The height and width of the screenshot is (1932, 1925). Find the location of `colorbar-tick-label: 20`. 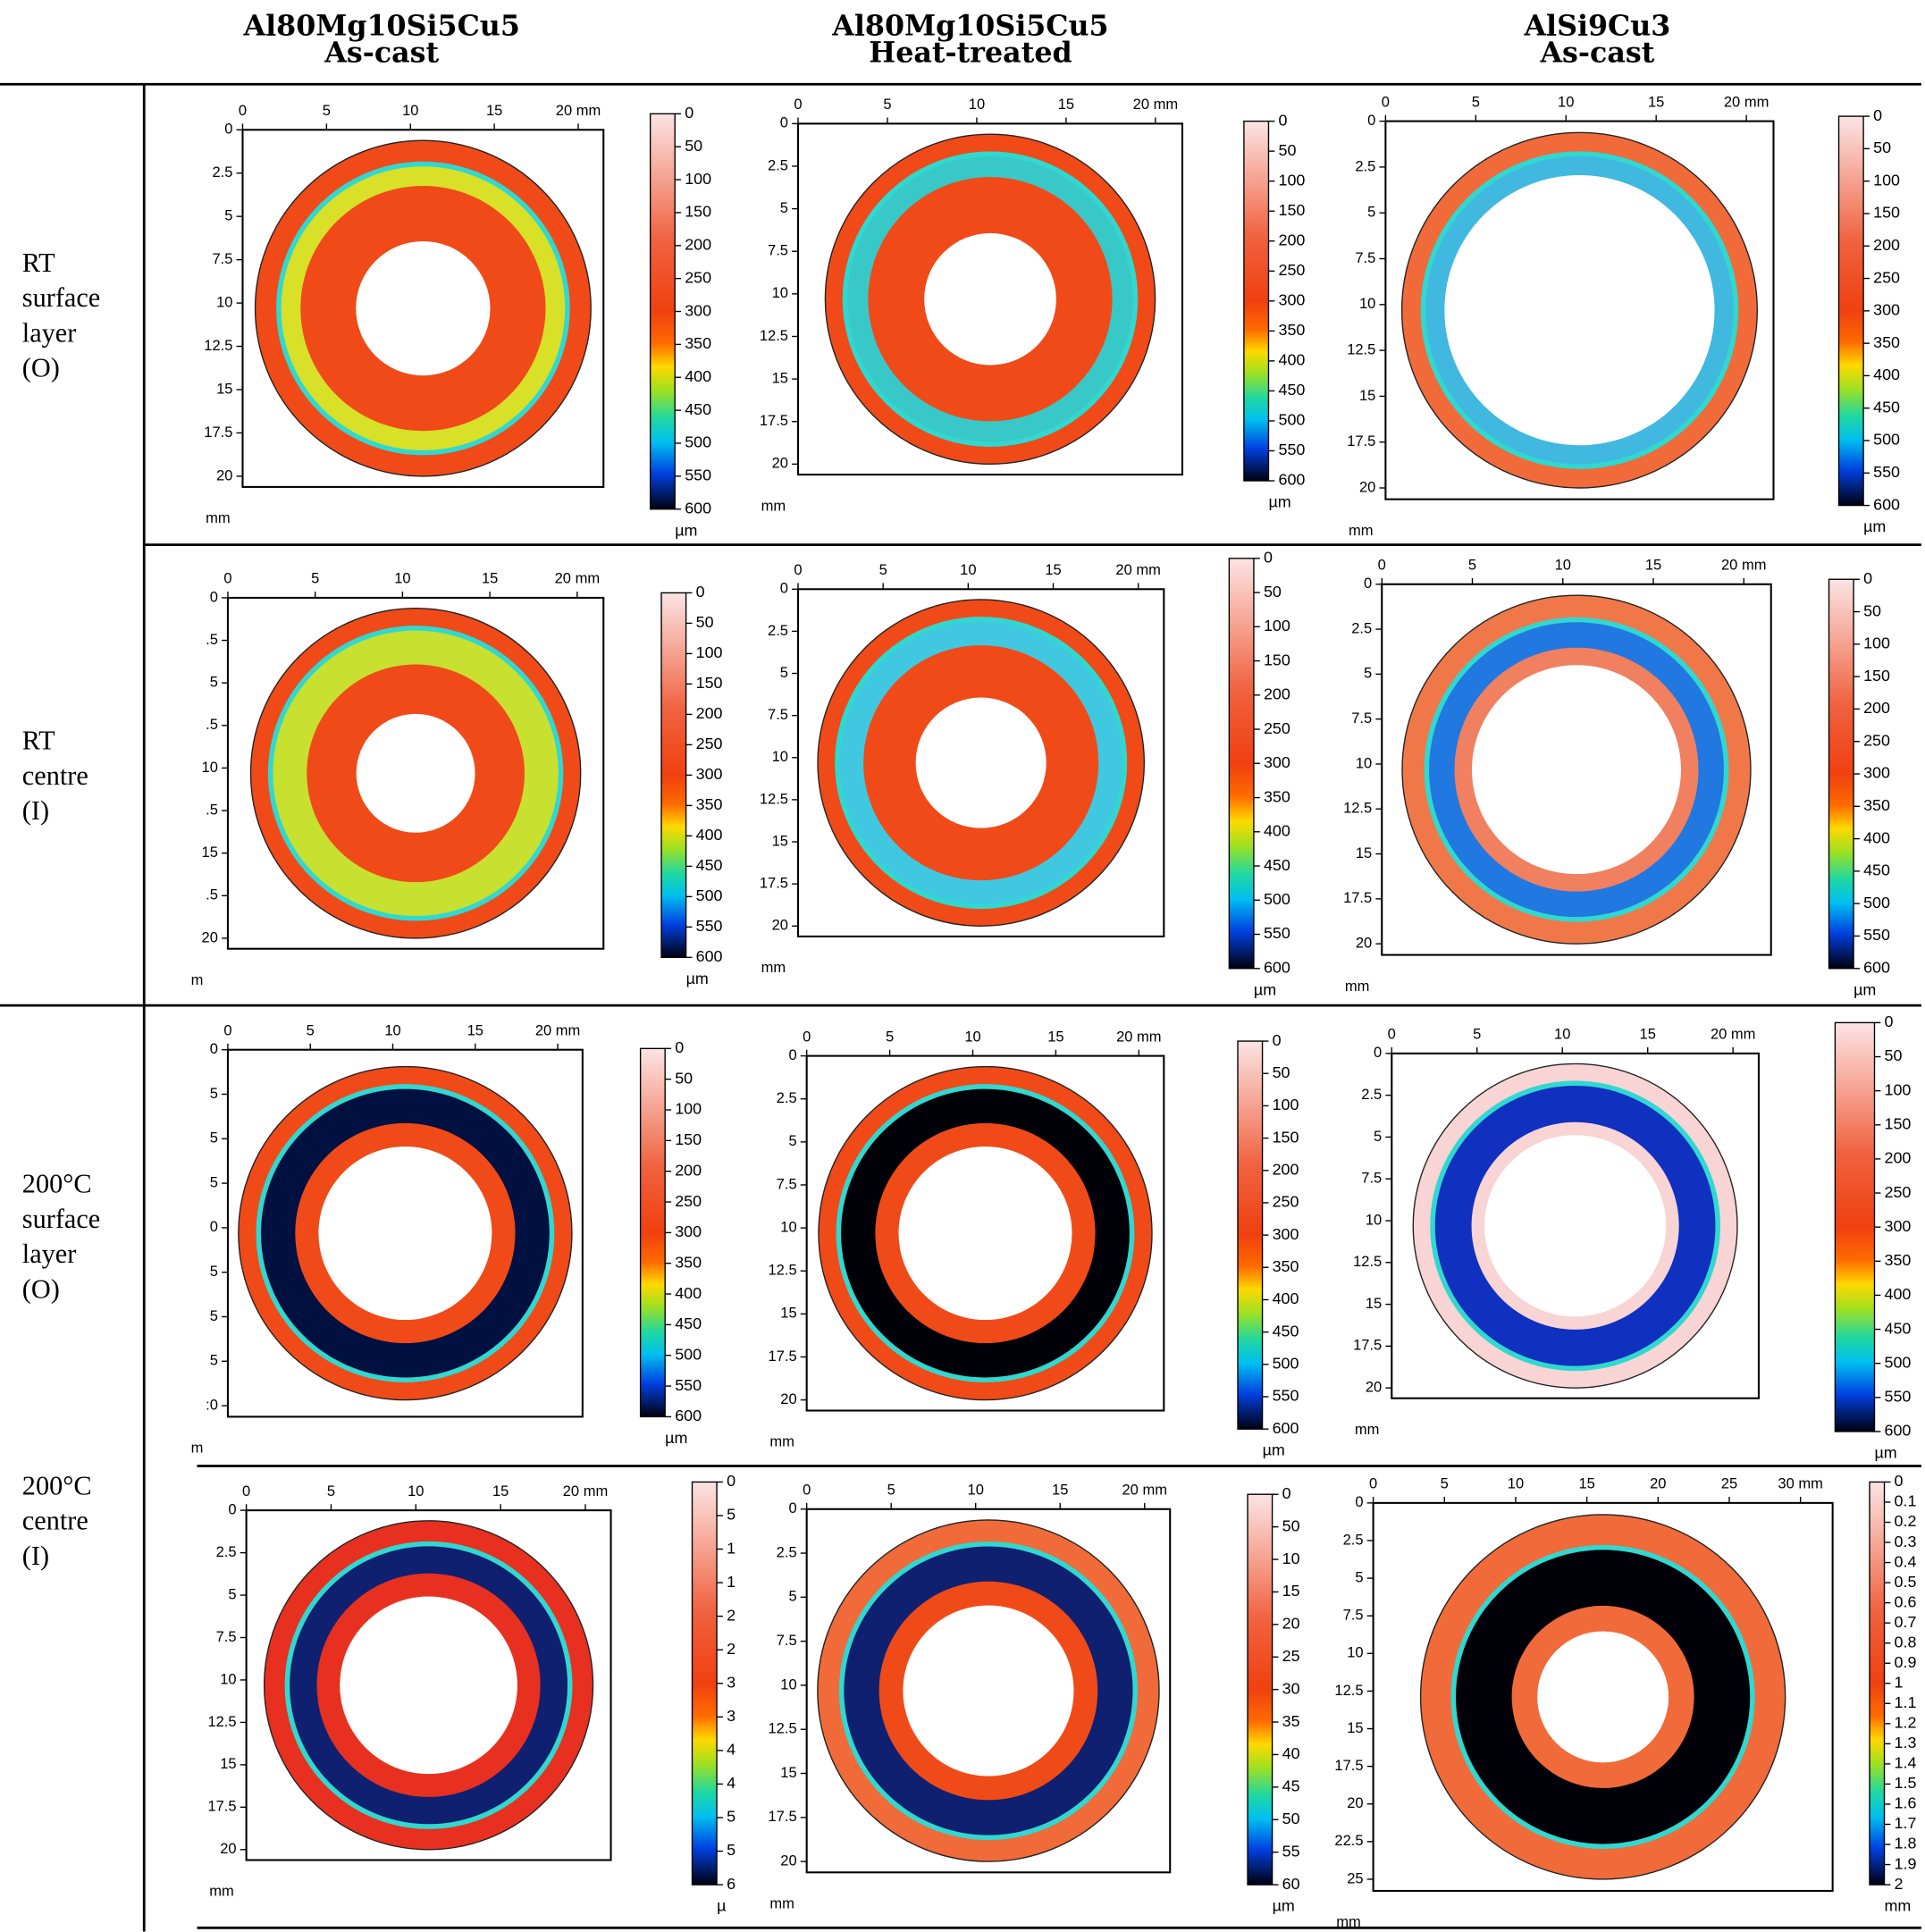

colorbar-tick-label: 20 is located at coordinates (1291, 1624).